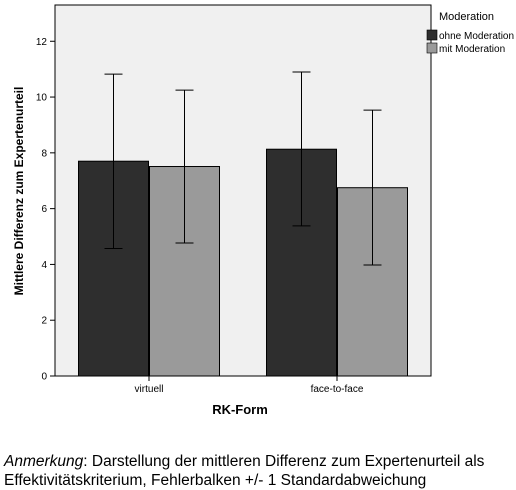 This screenshot has height=490, width=516. I want to click on y-axis-ticks: 0 2 4 6 8 10 12, so click(45, 210).